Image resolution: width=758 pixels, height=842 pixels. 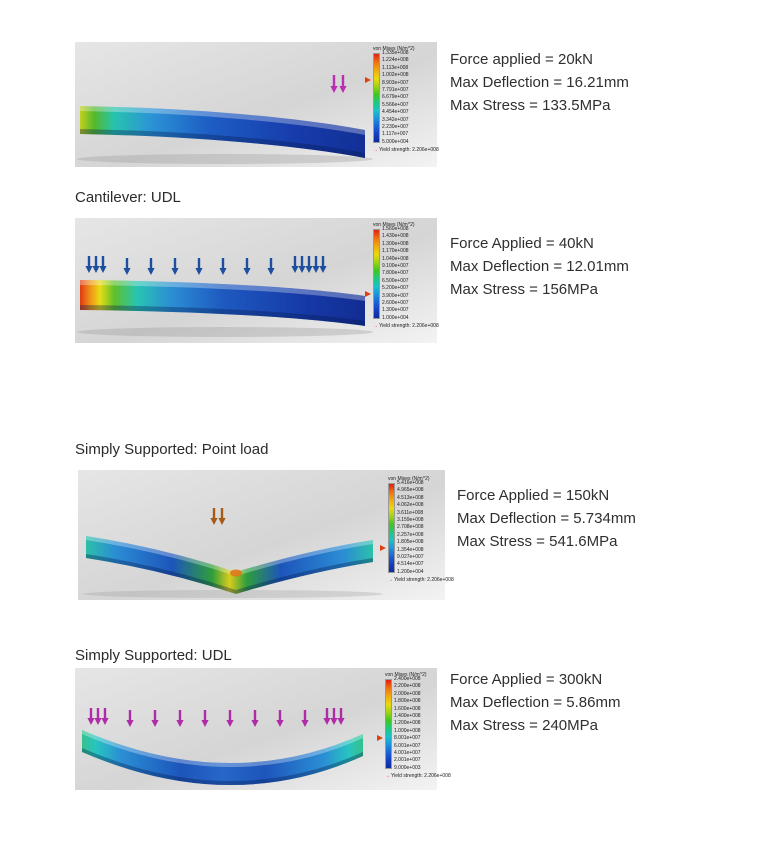 What do you see at coordinates (407, 686) in the screenshot?
I see `legend-tick: 2.200e+008` at bounding box center [407, 686].